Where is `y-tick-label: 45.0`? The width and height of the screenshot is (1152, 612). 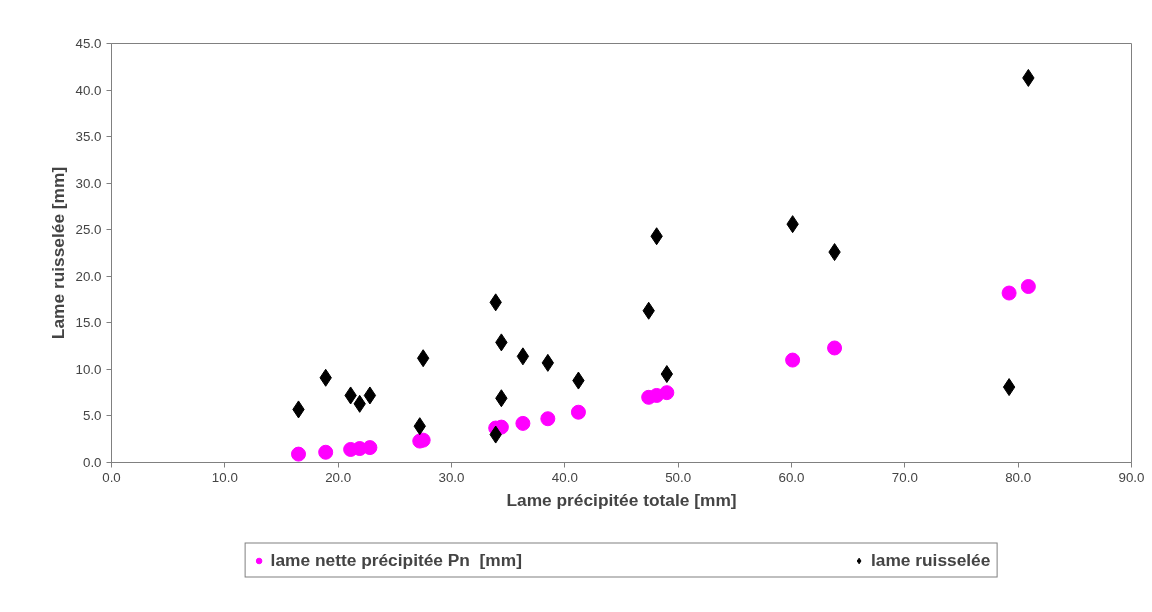 y-tick-label: 45.0 is located at coordinates (88, 43).